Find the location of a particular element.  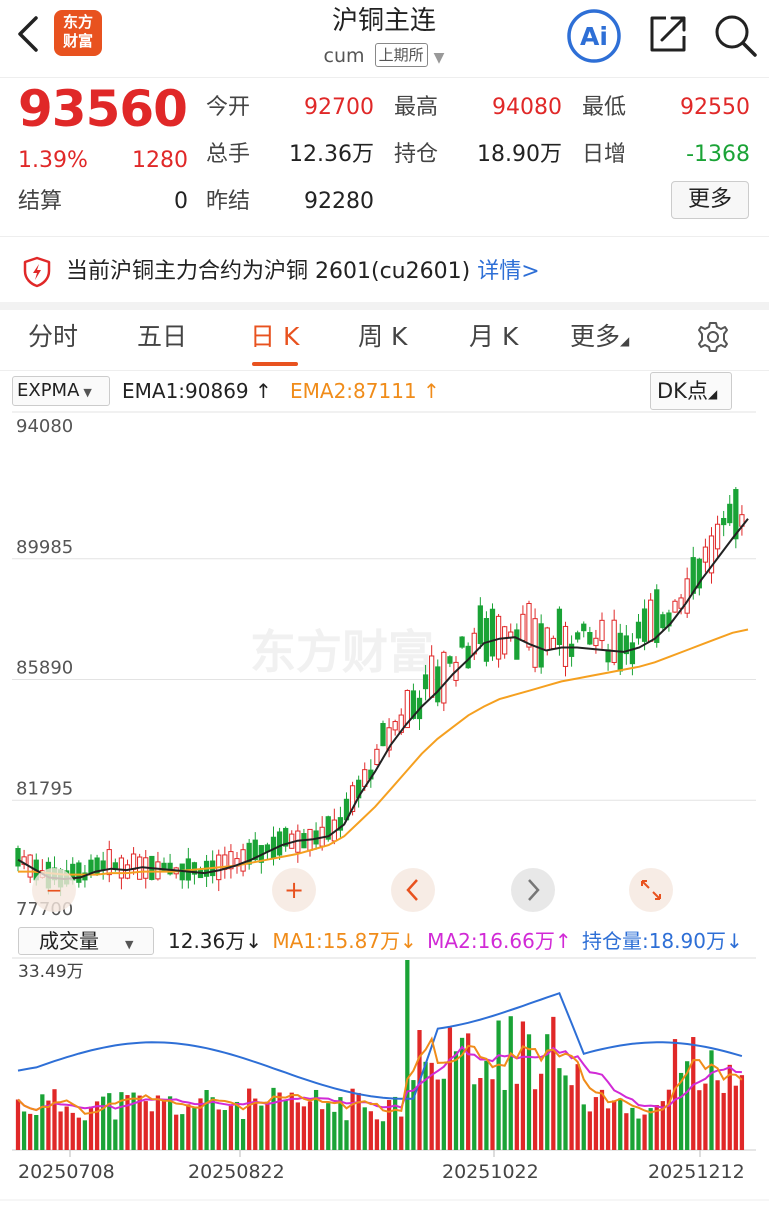

main-contract-notice: 当前沪铜主力合约为沪铜 2601(cu2601) 详情> is located at coordinates (303, 272).